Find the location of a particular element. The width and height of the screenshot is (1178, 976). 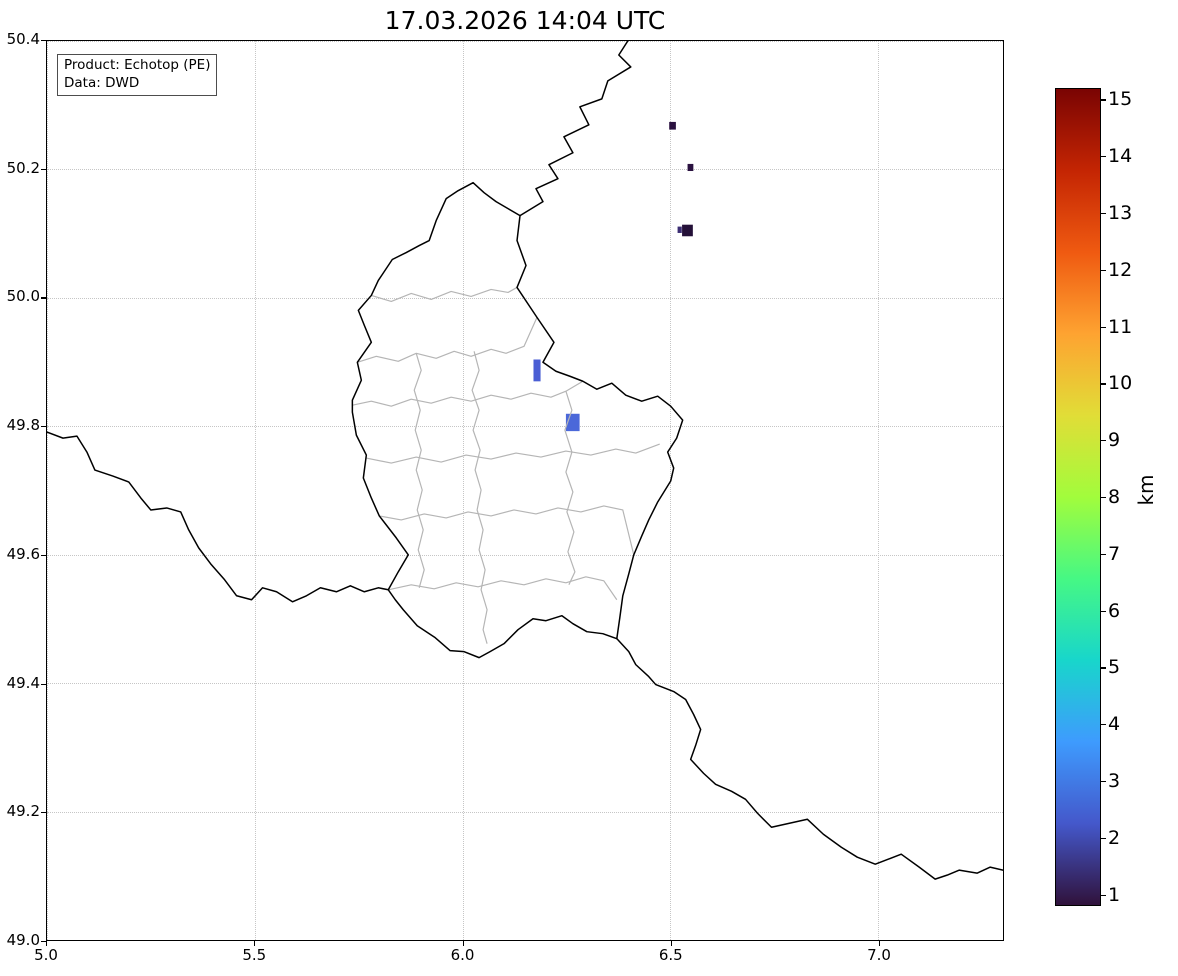

colorbar-tick-label: 13 is located at coordinates (1120, 212).